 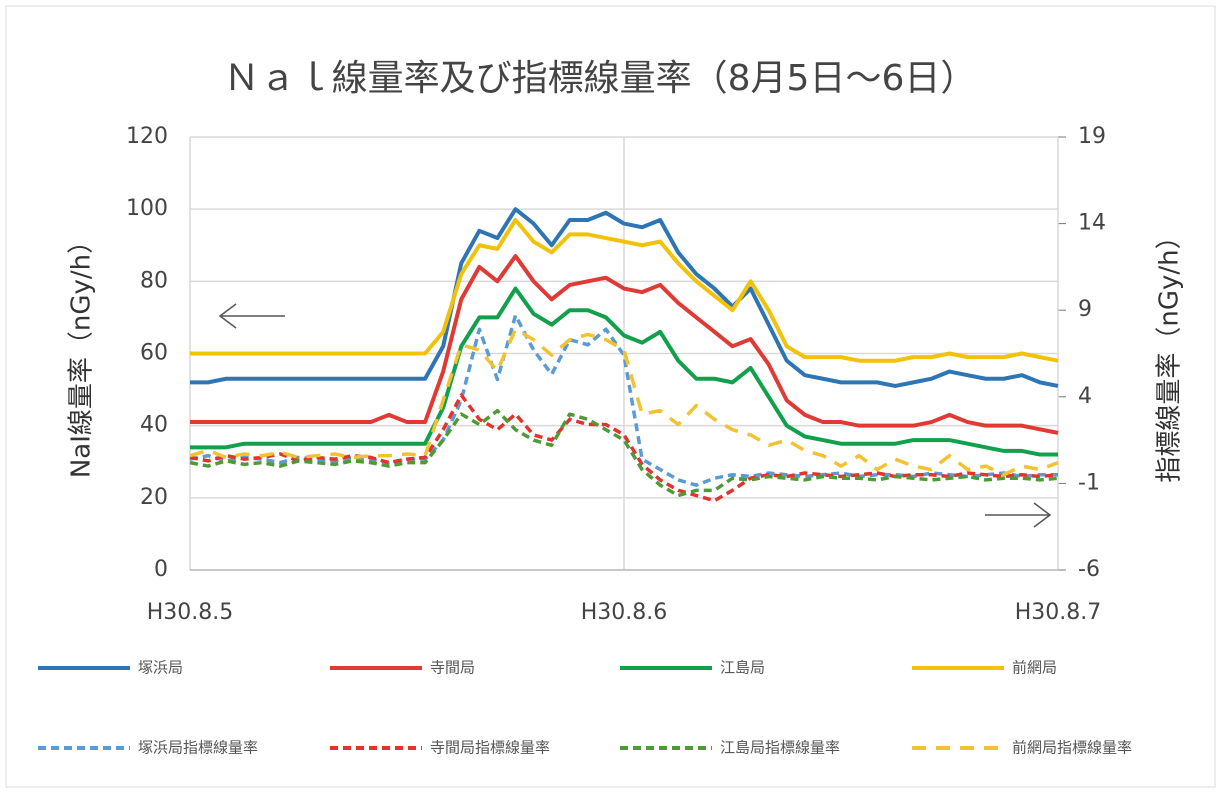 What do you see at coordinates (1085, 309) in the screenshot?
I see `y2-tick-label: 9` at bounding box center [1085, 309].